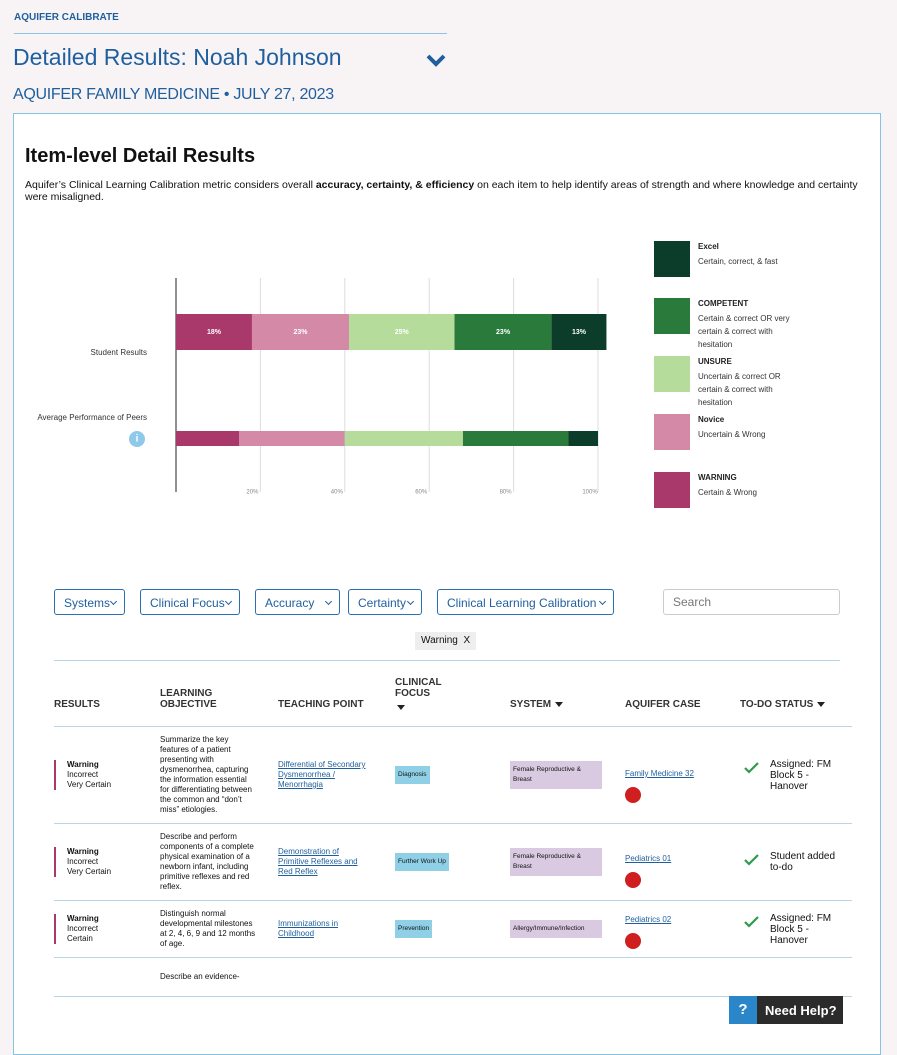  I want to click on filter-dropdown: Clinical Focus, so click(190, 602).